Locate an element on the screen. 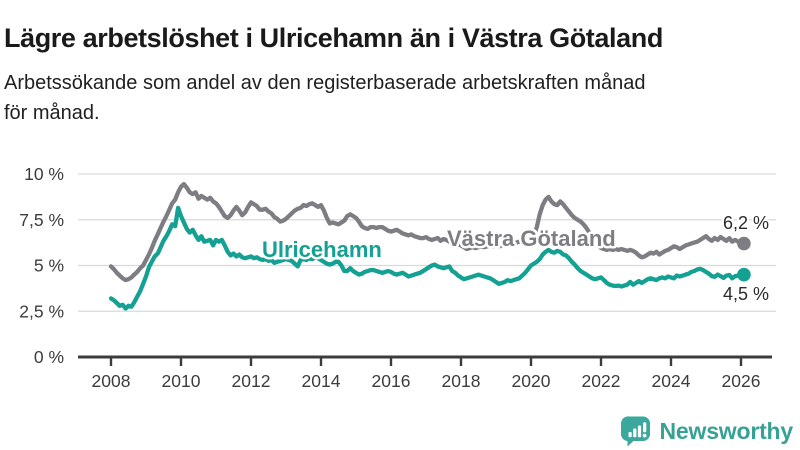 This screenshot has width=800, height=450. series-label: Västra Götaland is located at coordinates (531, 238).